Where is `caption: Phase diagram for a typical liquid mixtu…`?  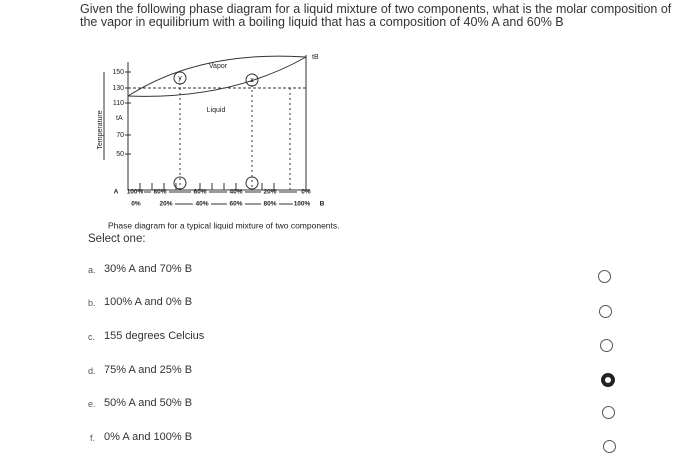
caption: Phase diagram for a typical liquid mixtu… is located at coordinates (224, 225).